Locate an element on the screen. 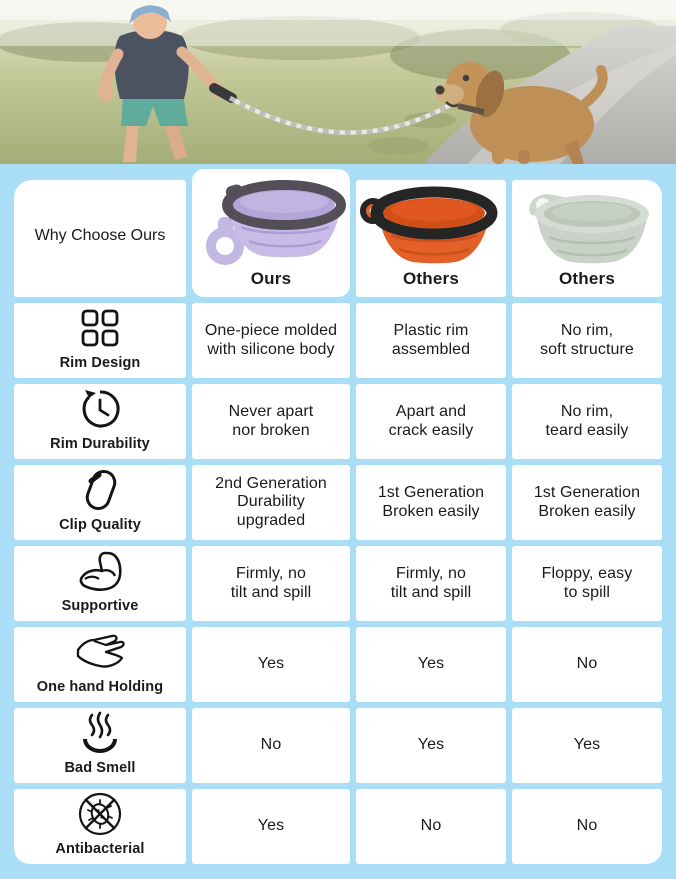 The height and width of the screenshot is (879, 676). feature-label: Supportive is located at coordinates (100, 606).